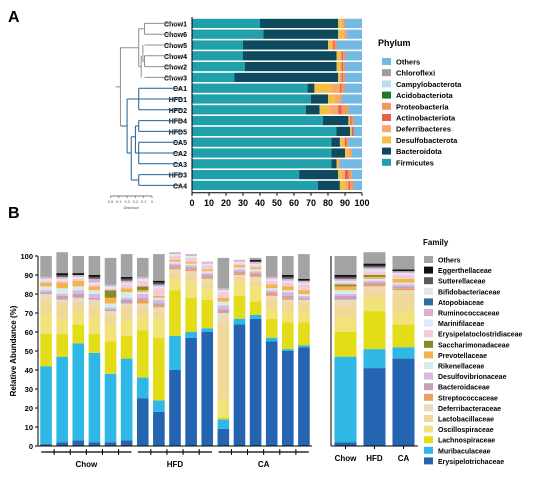  I want to click on legend-label-streptococcaceae: Streptococcaceae, so click(468, 398).